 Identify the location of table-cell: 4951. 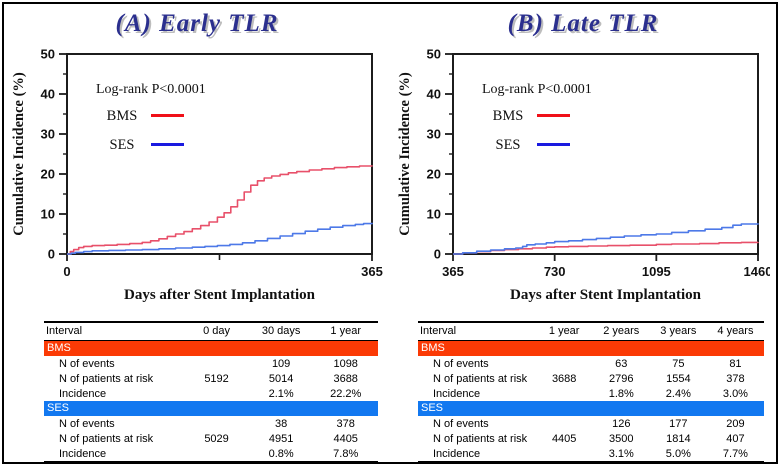
(281, 438).